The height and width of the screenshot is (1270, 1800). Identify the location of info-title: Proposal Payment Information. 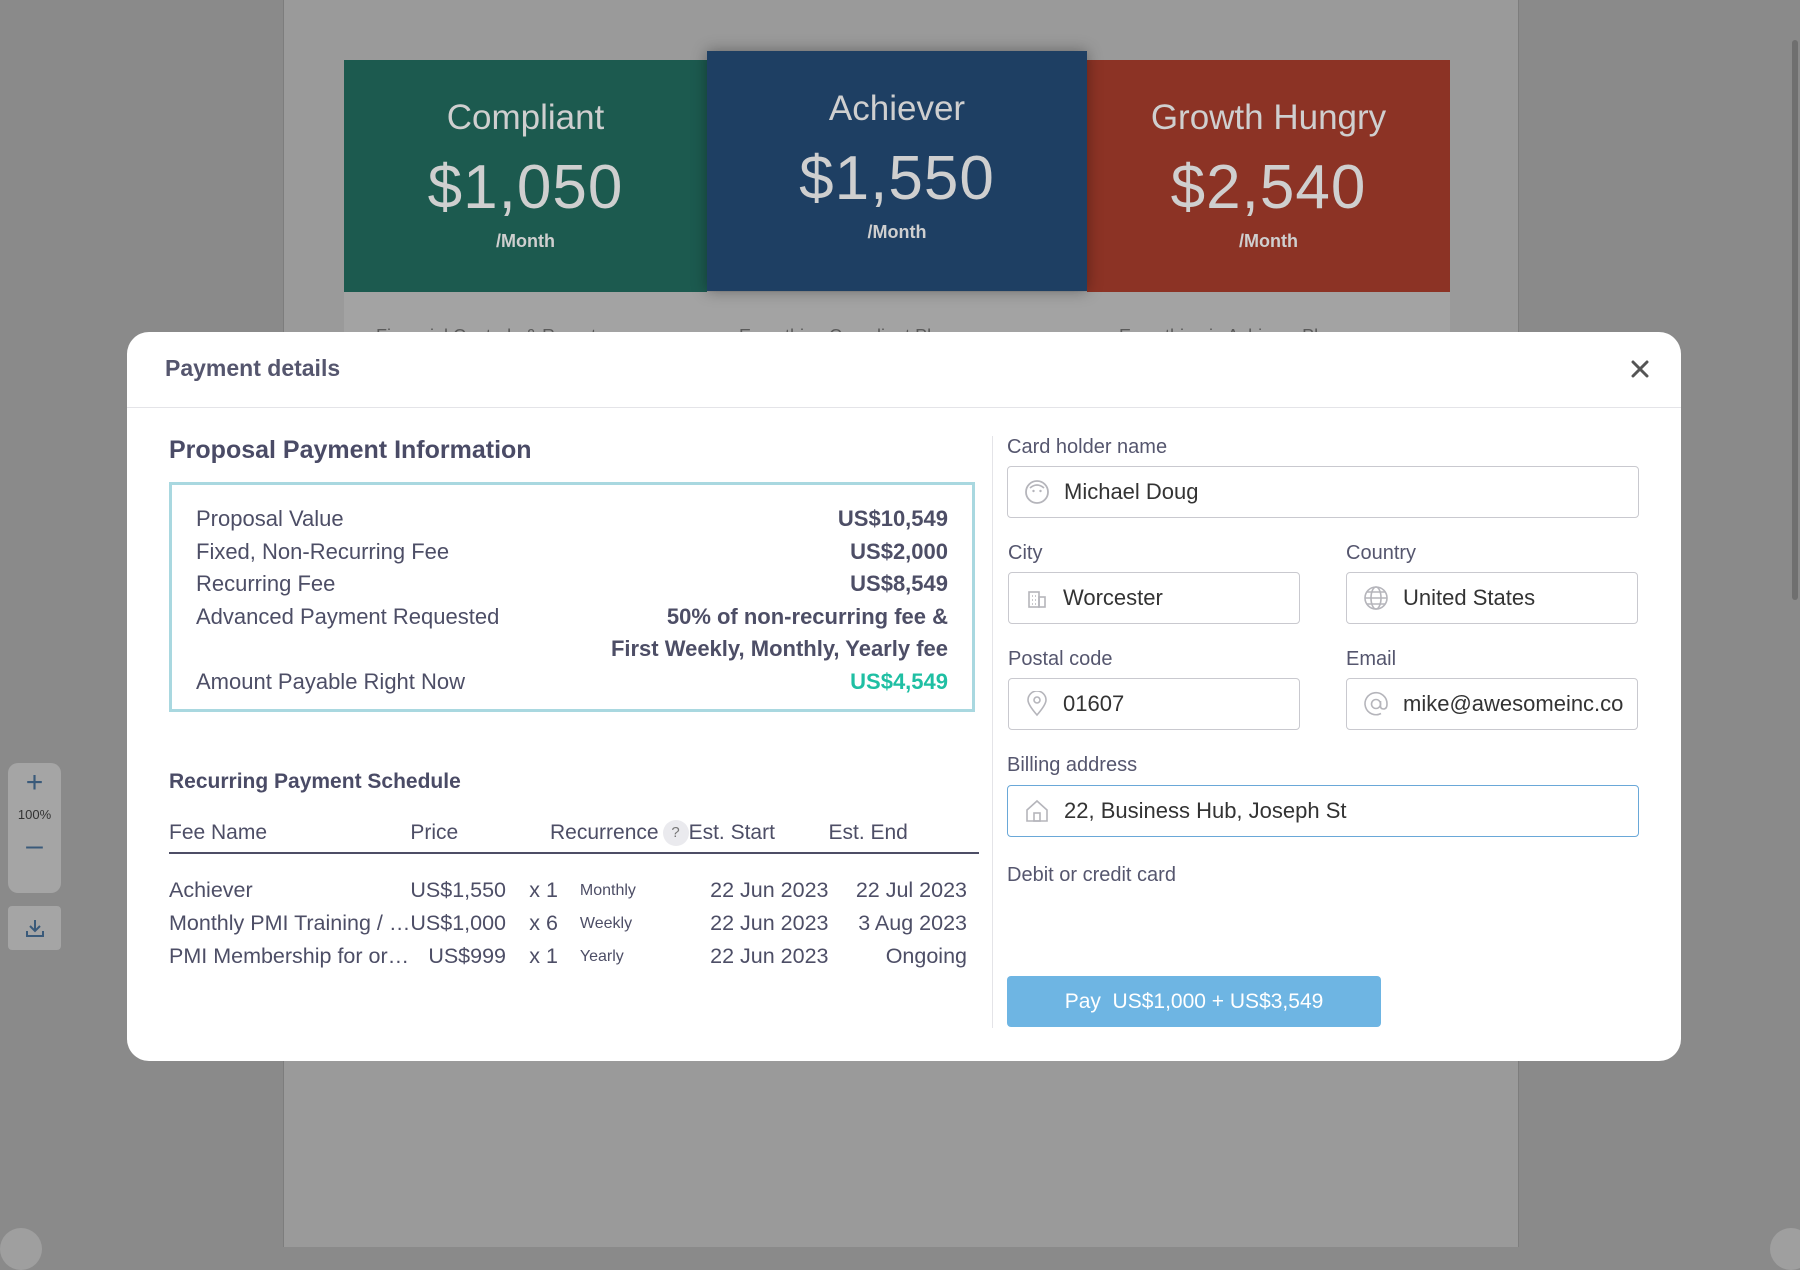
(350, 450).